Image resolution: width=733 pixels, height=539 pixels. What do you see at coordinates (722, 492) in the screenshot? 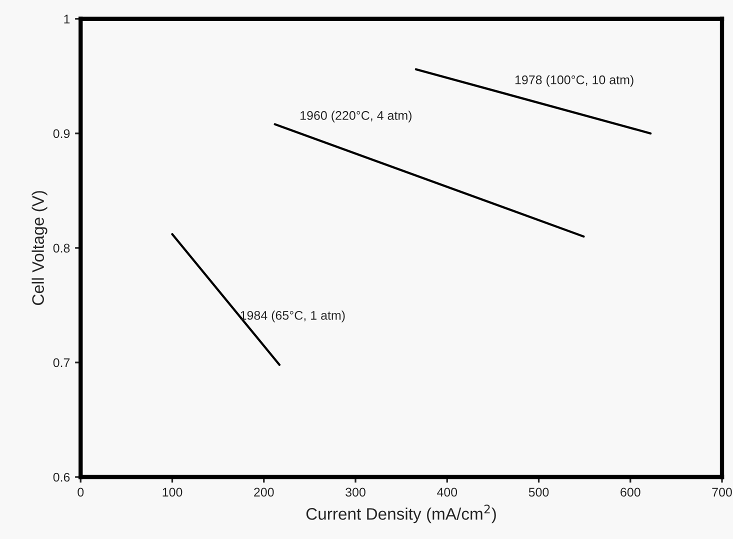
I see `x-tick-label: 700` at bounding box center [722, 492].